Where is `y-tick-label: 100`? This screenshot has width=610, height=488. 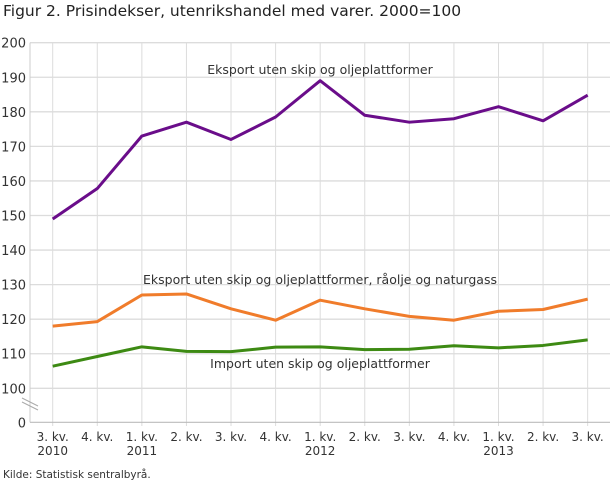 y-tick-label: 100 is located at coordinates (13, 389).